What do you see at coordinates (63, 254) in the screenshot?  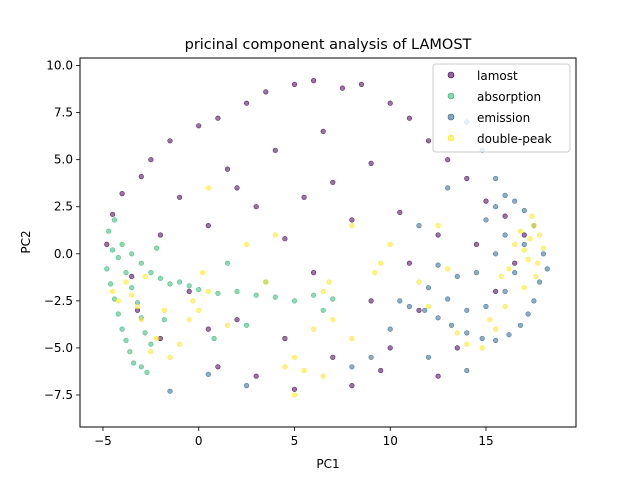 I see `y-tick-label: 0.0` at bounding box center [63, 254].